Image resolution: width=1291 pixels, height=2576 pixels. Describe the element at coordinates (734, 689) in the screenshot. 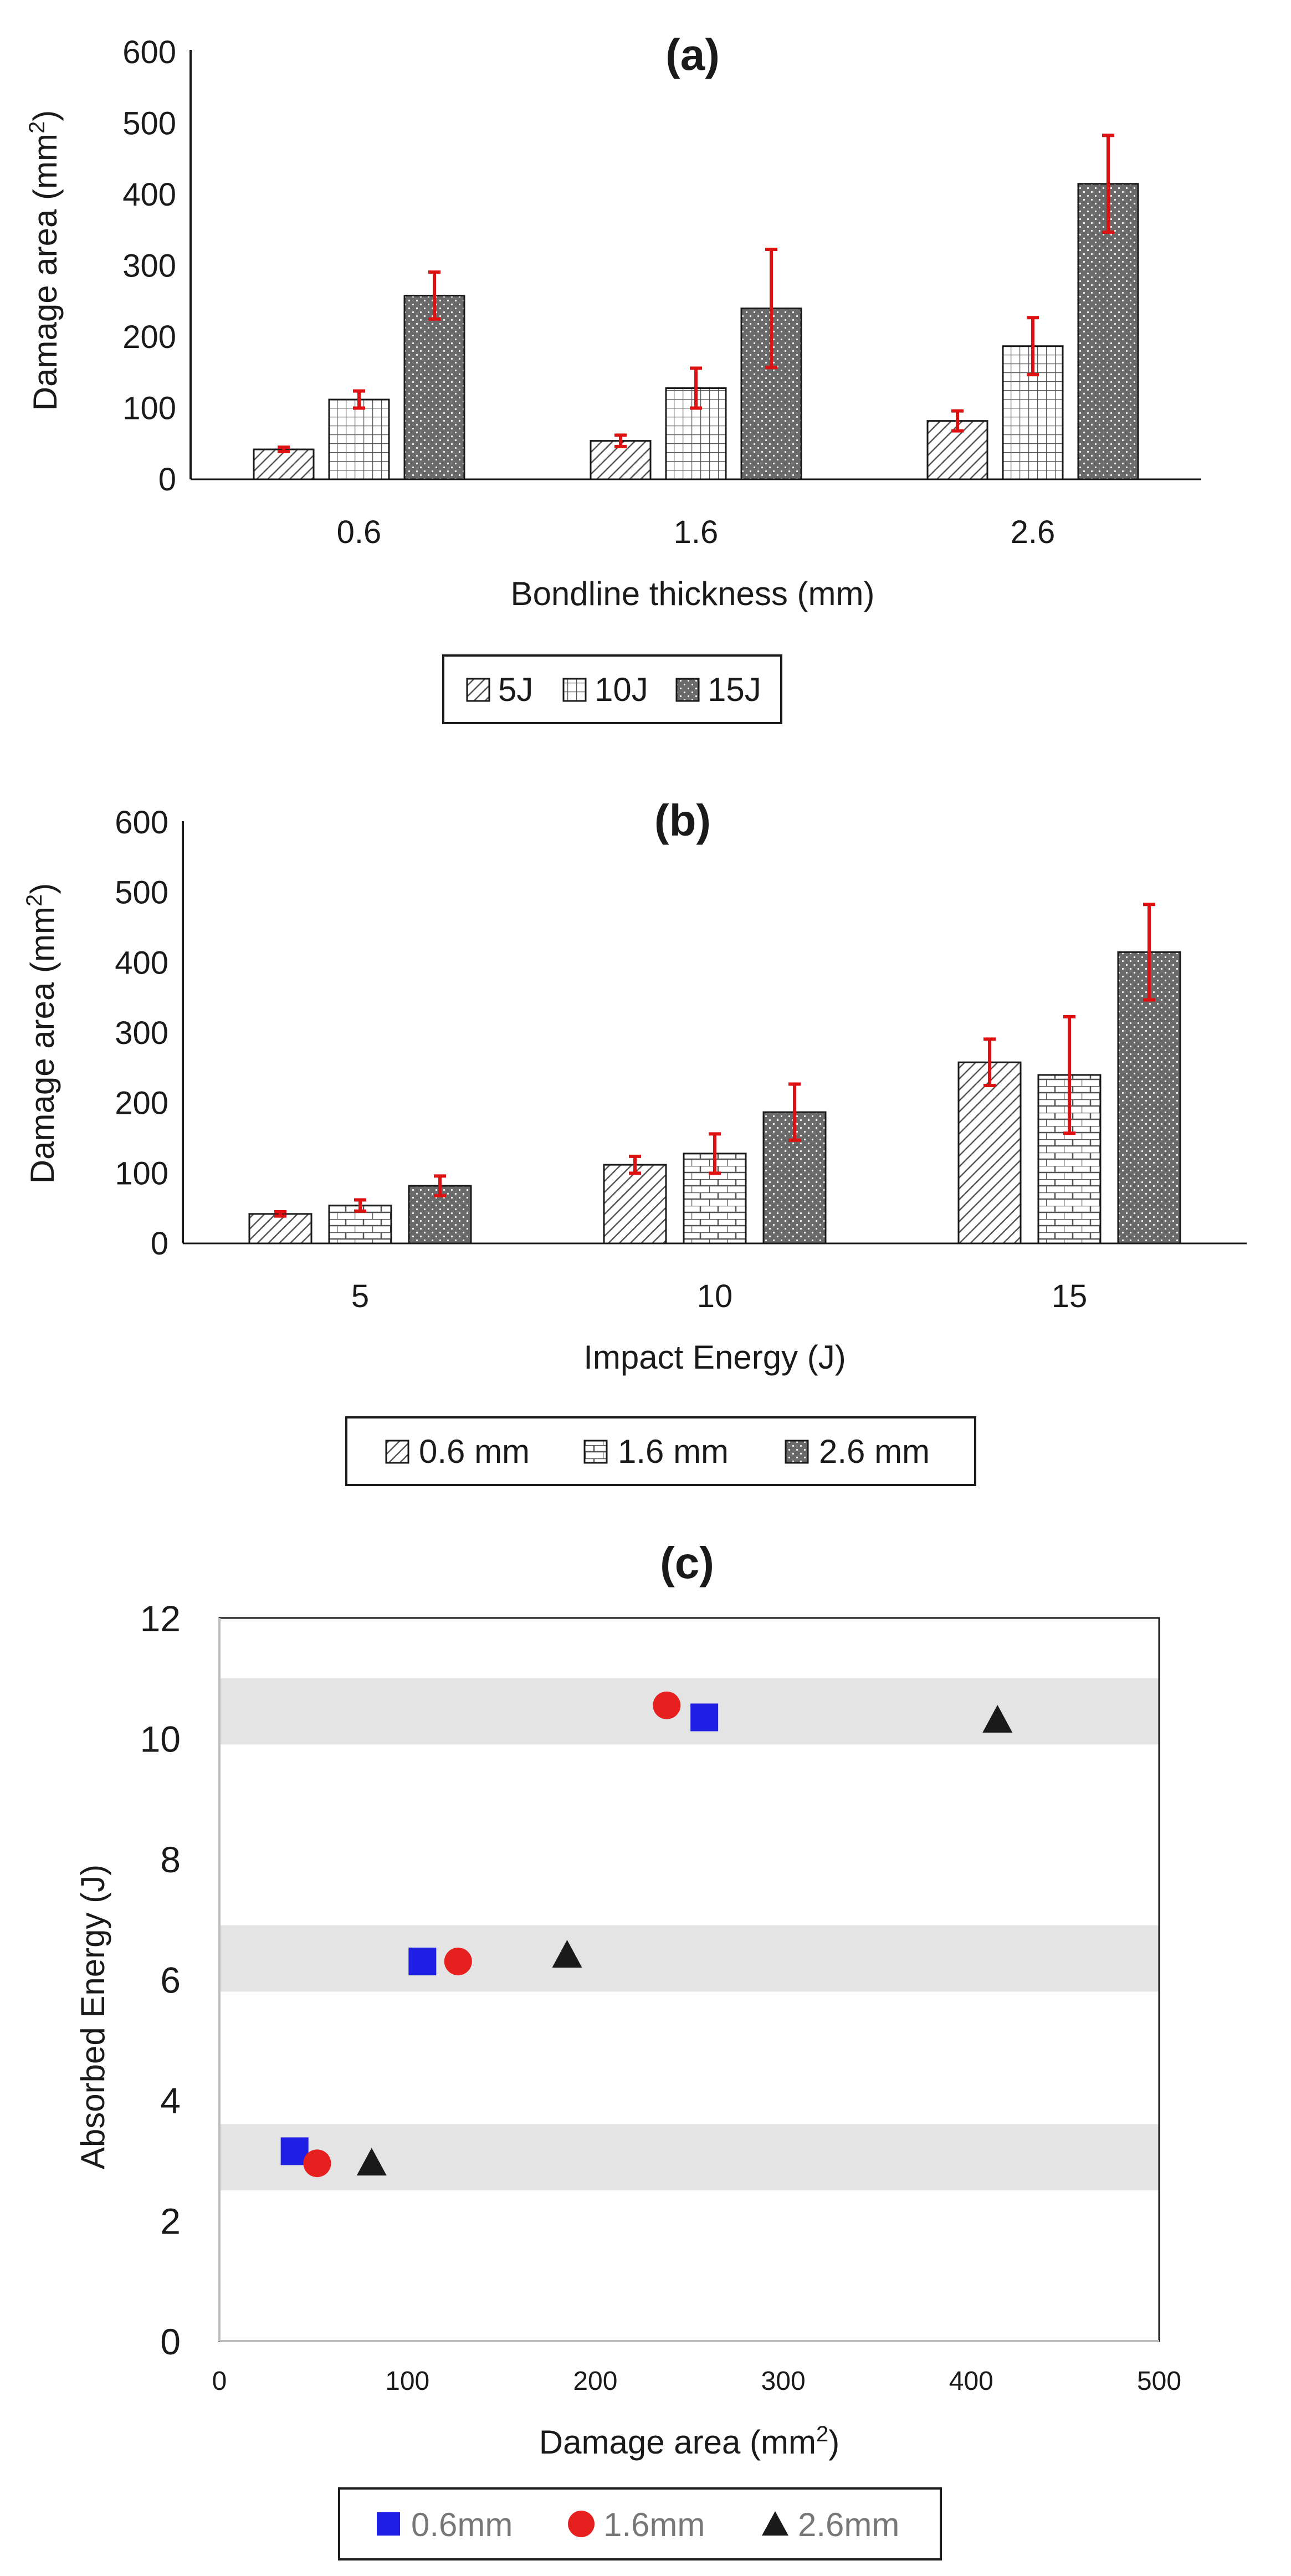

I see `legend-label-15j: 15J` at that location.